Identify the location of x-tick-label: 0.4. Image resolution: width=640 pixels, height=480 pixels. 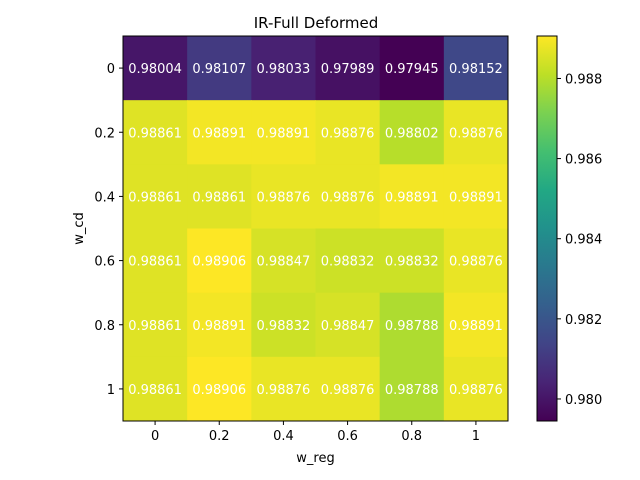
(283, 436).